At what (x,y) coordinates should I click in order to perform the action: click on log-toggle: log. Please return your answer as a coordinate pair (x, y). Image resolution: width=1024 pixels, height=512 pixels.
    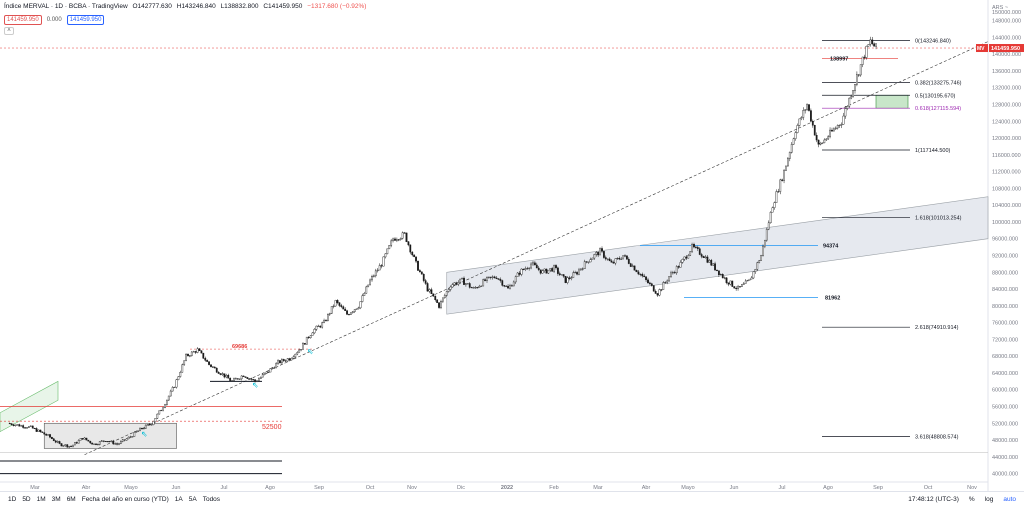
    Looking at the image, I should click on (989, 499).